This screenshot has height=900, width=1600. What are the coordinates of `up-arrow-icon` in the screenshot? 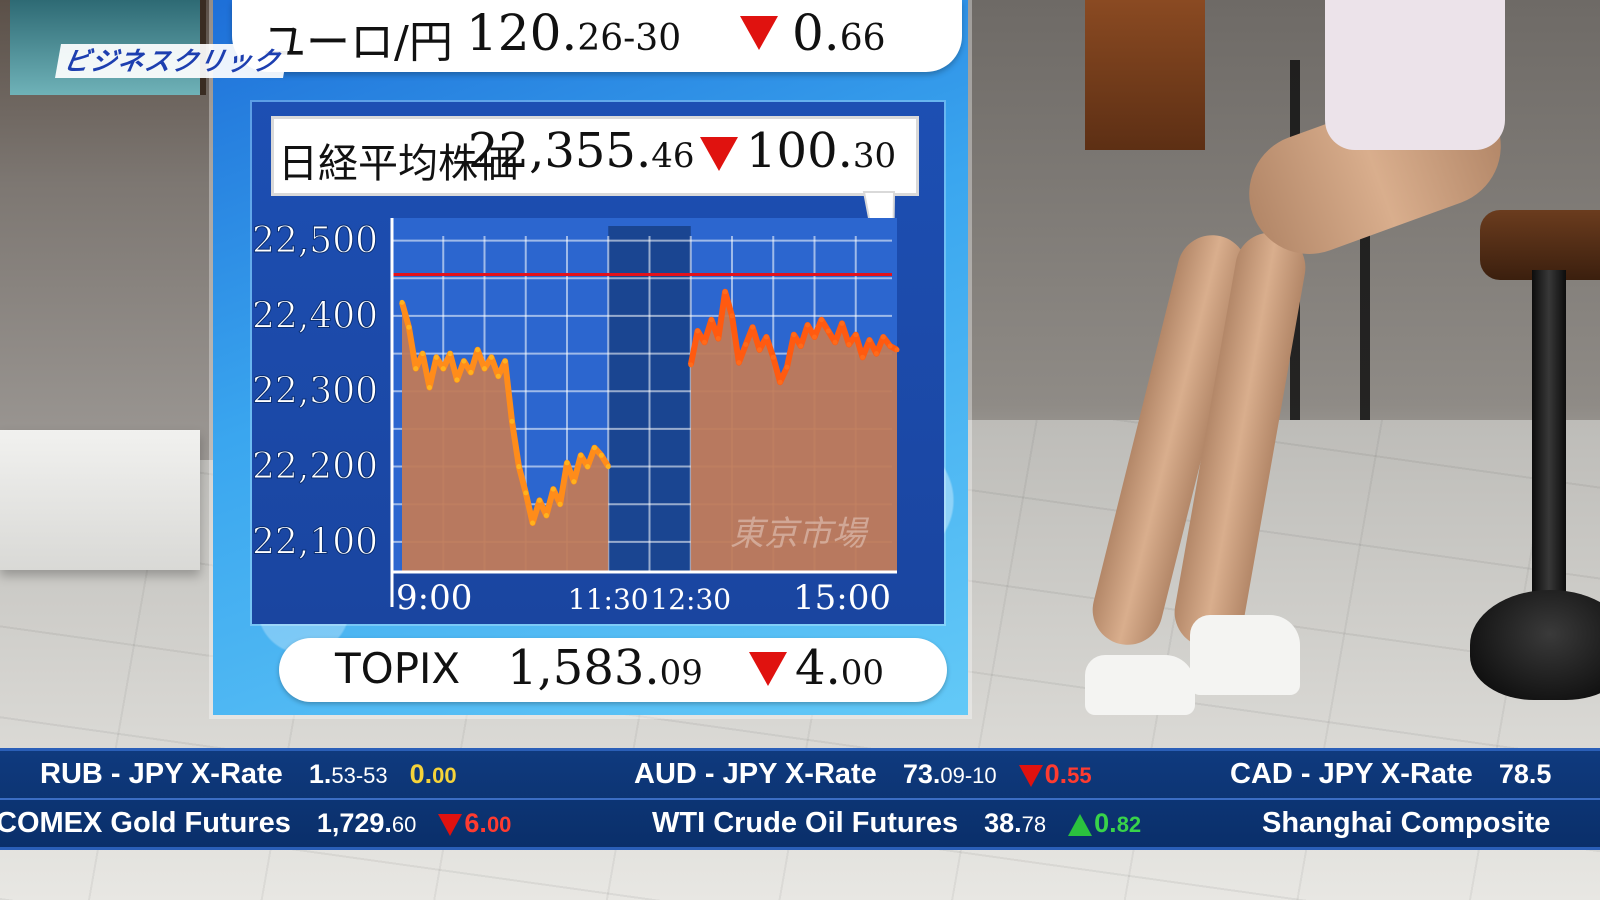 It's located at (1080, 824).